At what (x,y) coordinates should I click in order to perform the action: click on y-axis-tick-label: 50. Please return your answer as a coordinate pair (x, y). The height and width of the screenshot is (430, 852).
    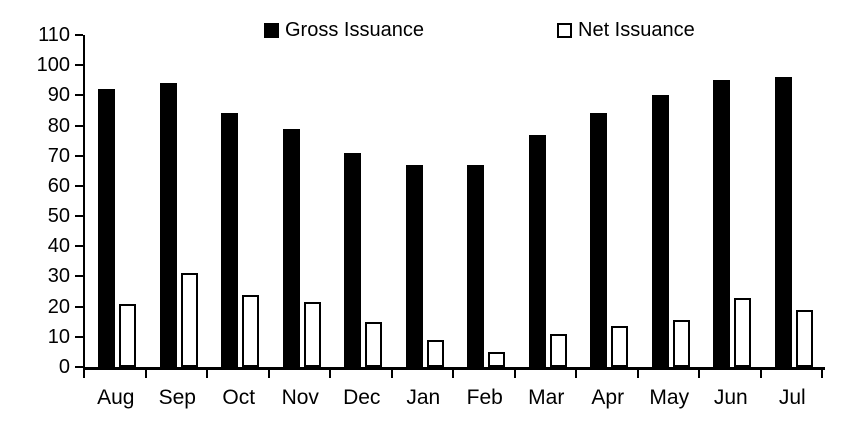
    Looking at the image, I should click on (58, 216).